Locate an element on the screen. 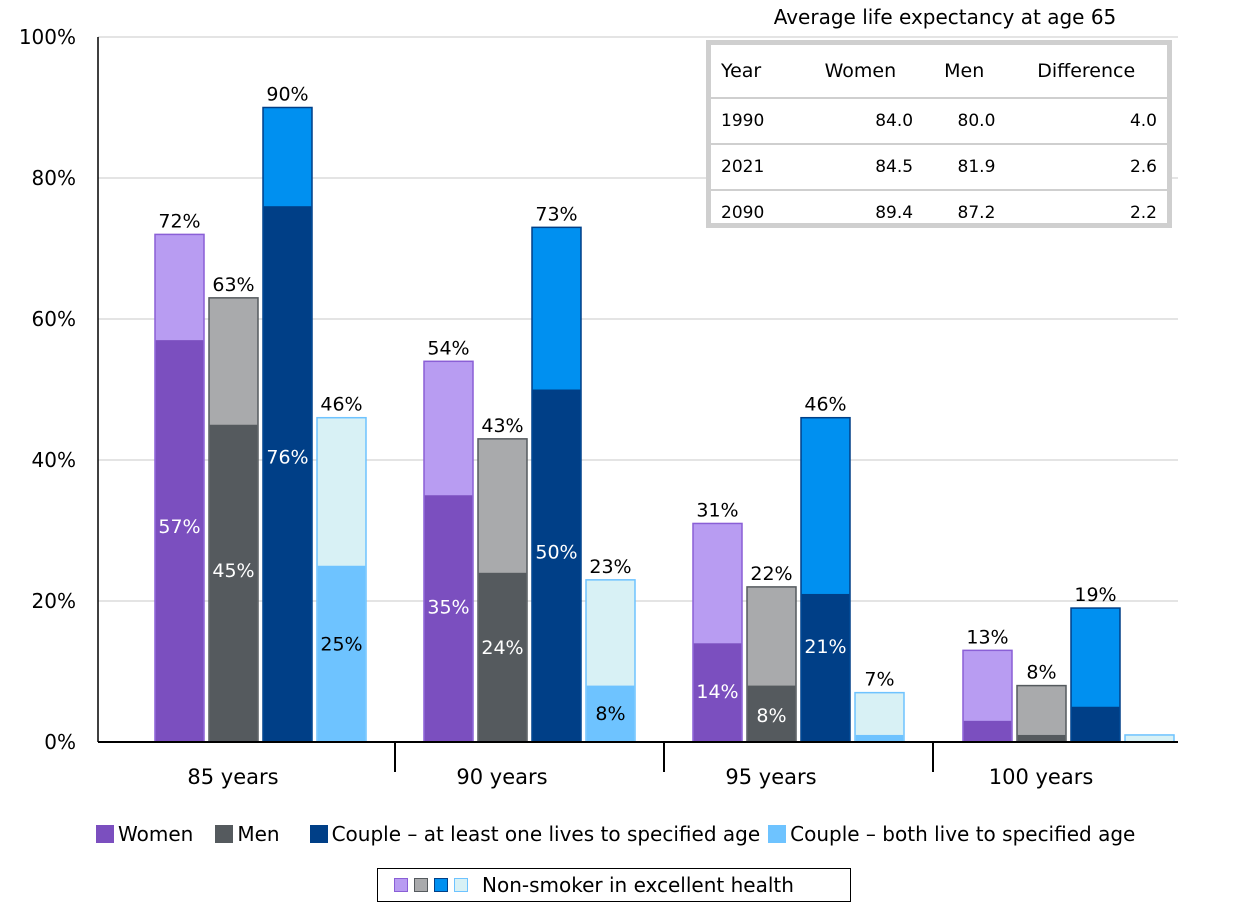 Image resolution: width=1238 pixels, height=909 pixels. legend-item: Women is located at coordinates (144, 834).